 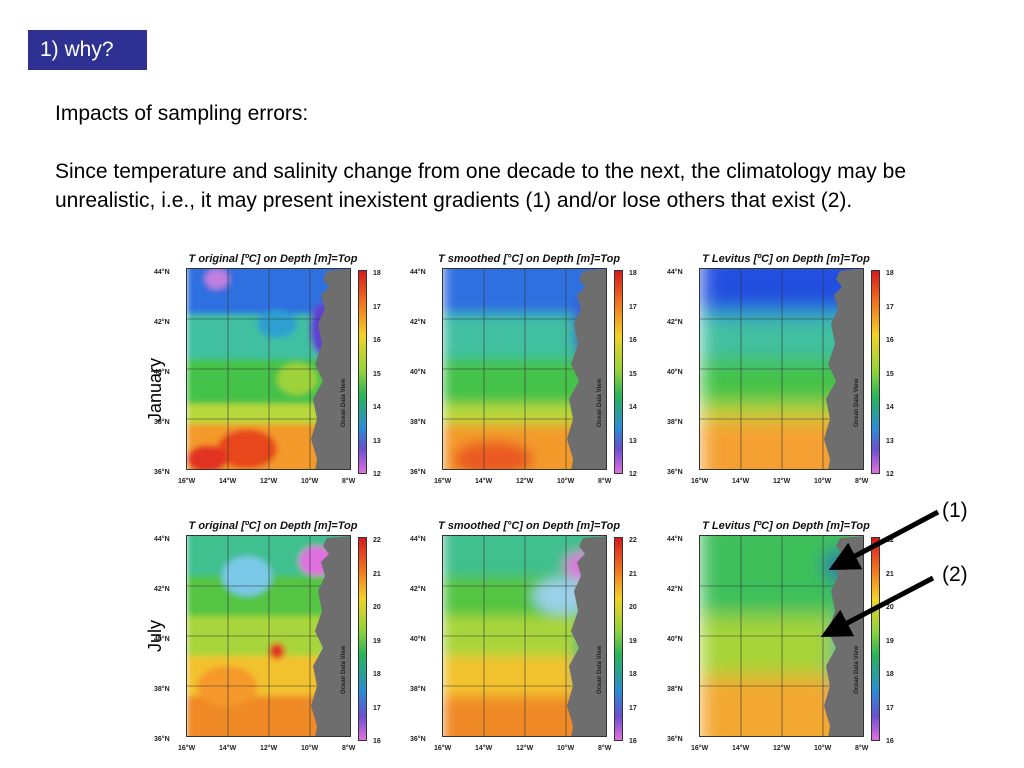 I want to click on annotation-2: (2), so click(x=955, y=574).